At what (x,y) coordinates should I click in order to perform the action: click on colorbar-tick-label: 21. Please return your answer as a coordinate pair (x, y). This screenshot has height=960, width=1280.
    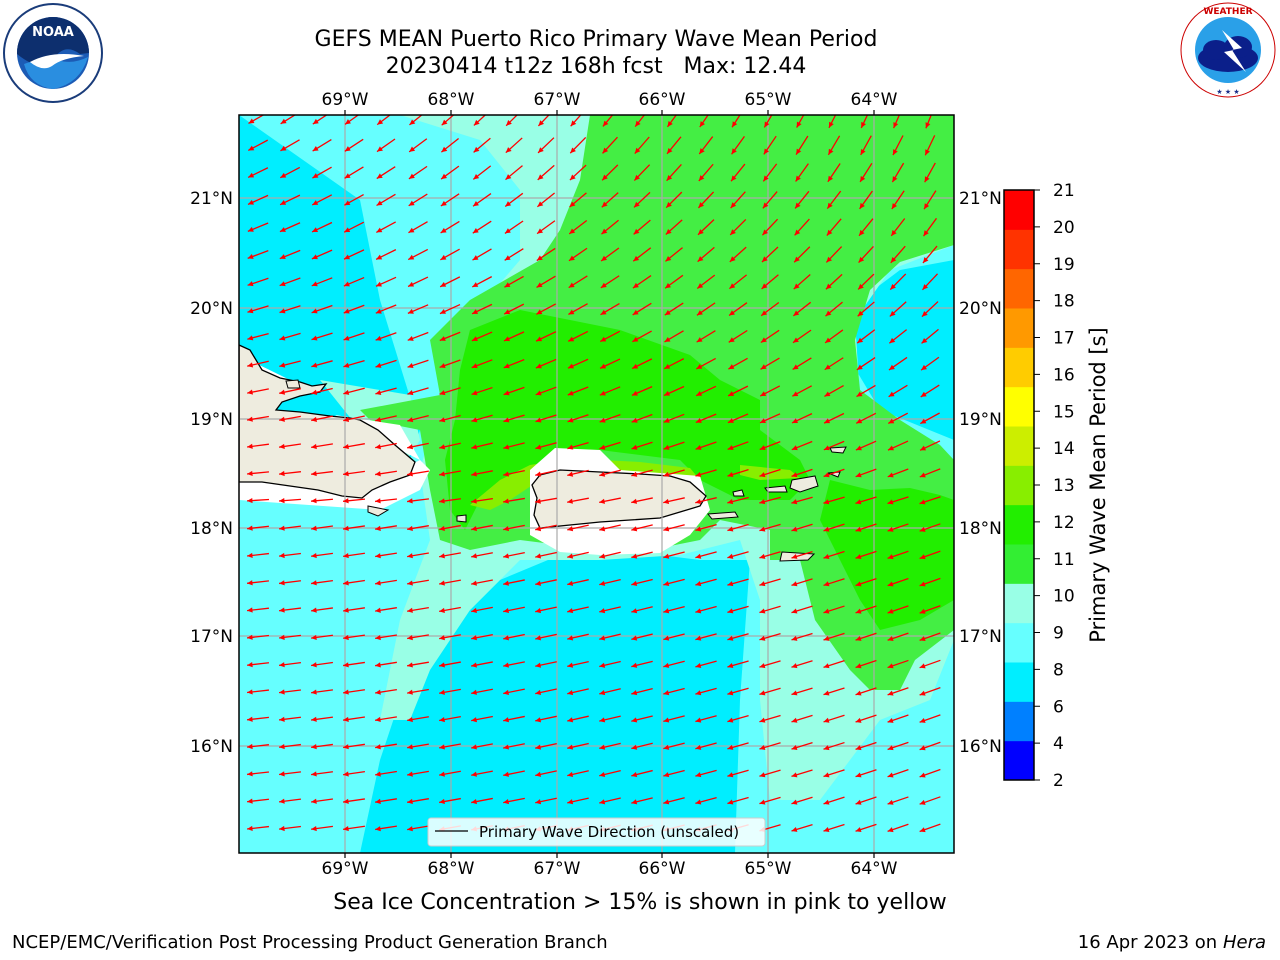
    Looking at the image, I should click on (1064, 191).